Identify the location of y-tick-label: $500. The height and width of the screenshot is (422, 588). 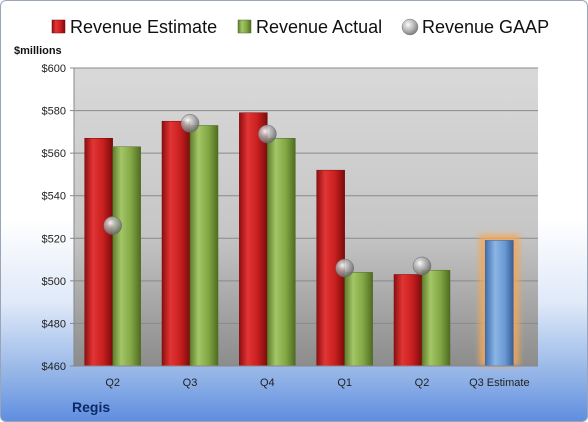
(54, 282).